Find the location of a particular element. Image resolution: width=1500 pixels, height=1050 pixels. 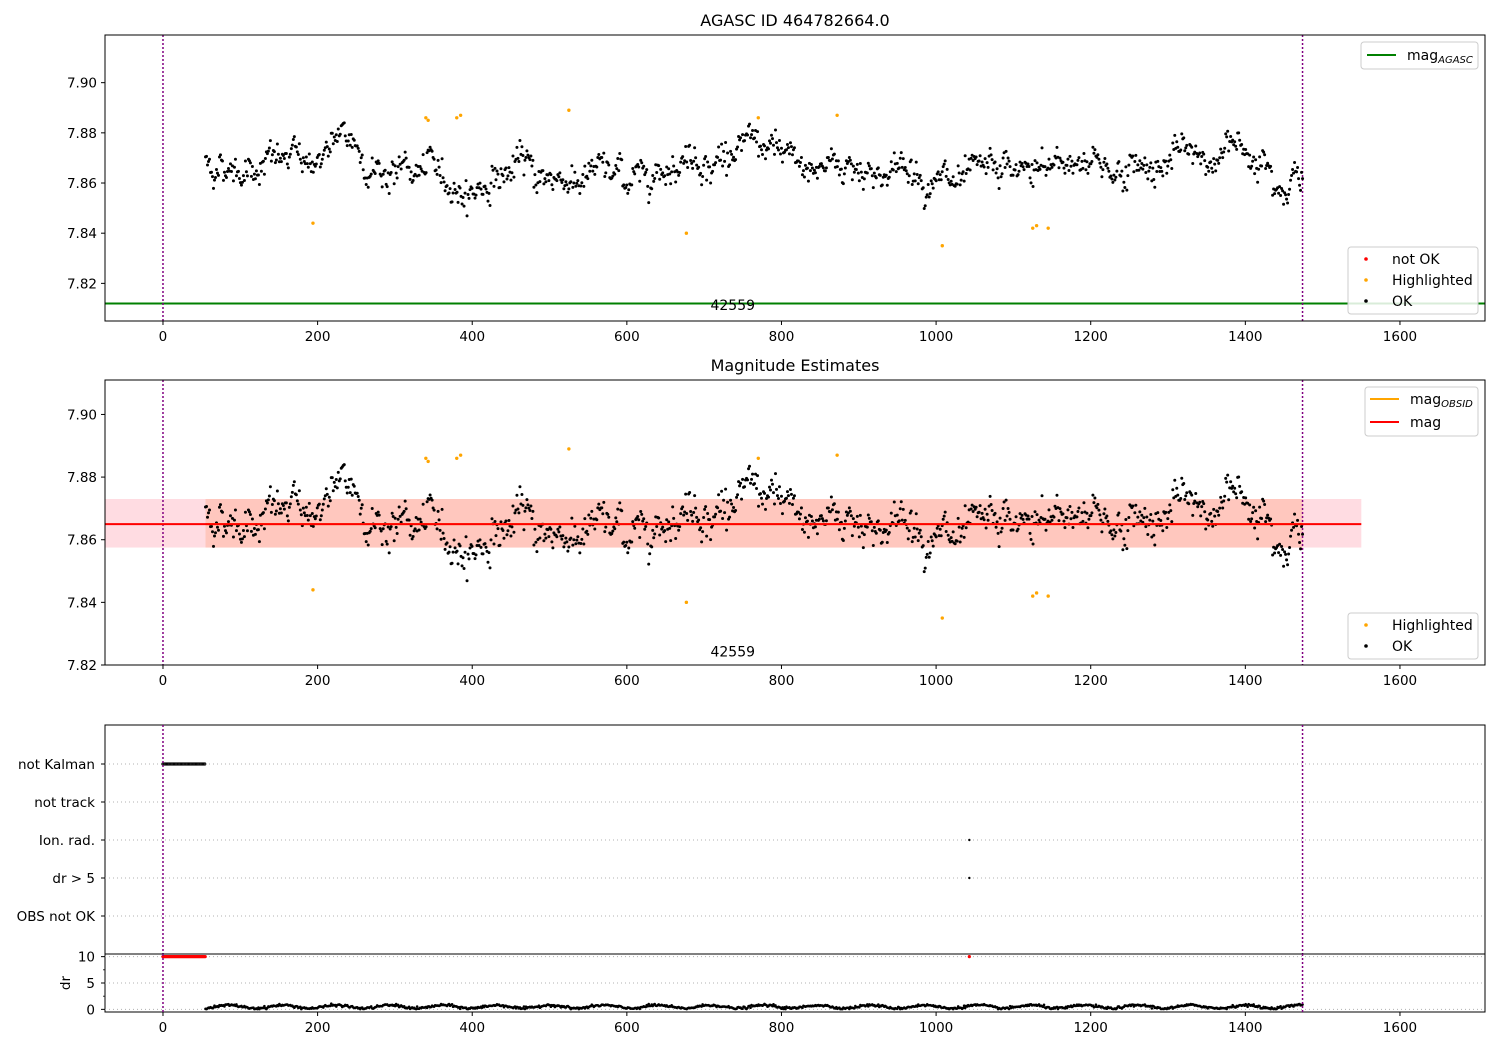

magest-legend-line-label: mag is located at coordinates (1425, 423).